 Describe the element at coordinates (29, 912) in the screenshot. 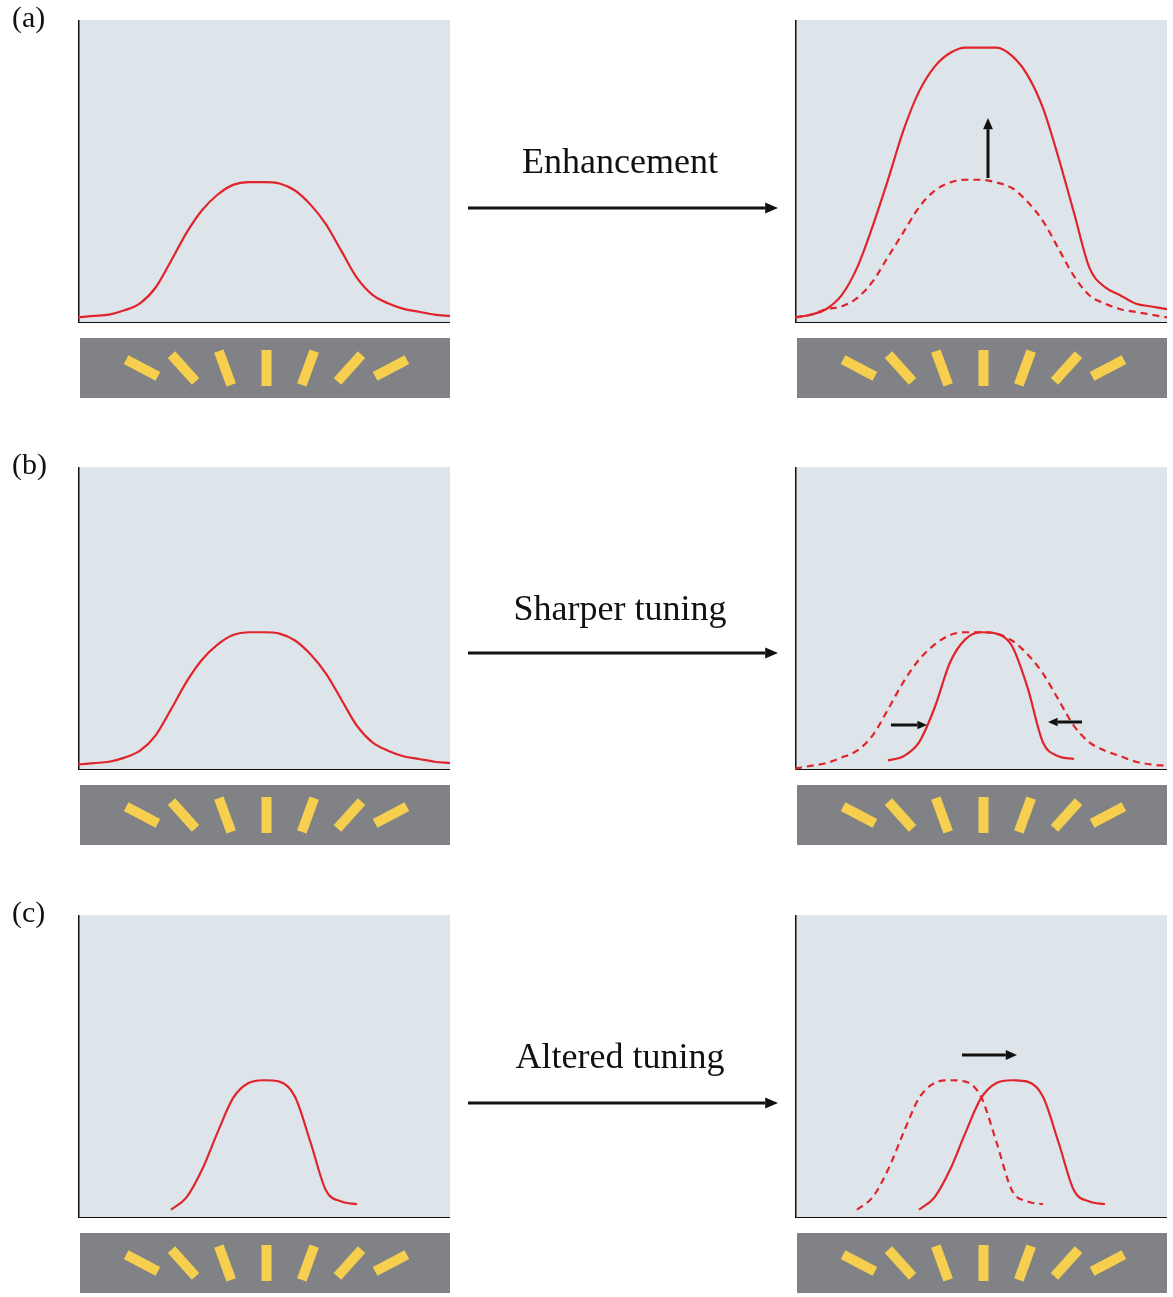

I see `chart-title: (c)` at that location.